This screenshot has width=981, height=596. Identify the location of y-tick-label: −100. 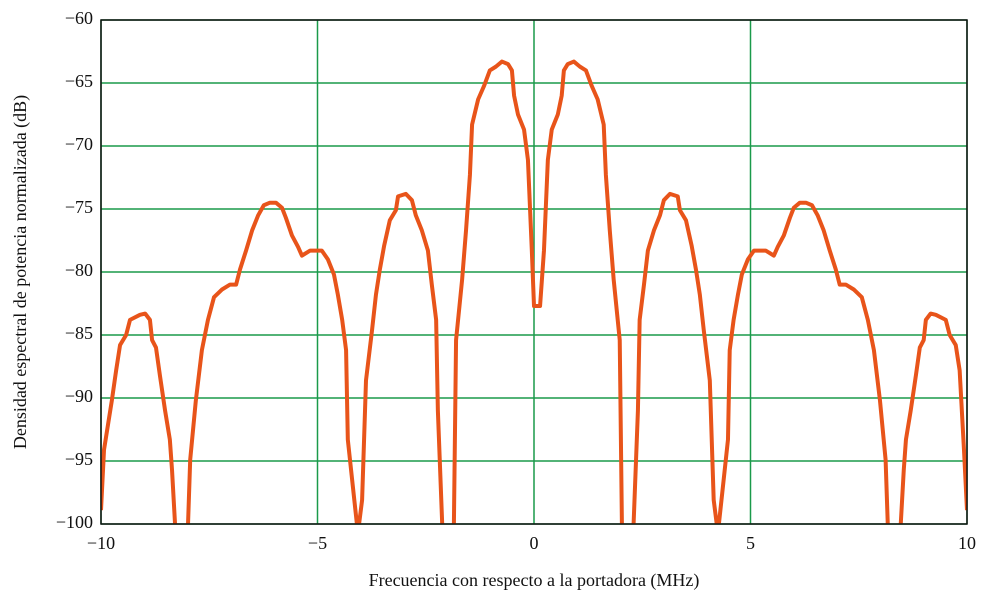
(74, 522).